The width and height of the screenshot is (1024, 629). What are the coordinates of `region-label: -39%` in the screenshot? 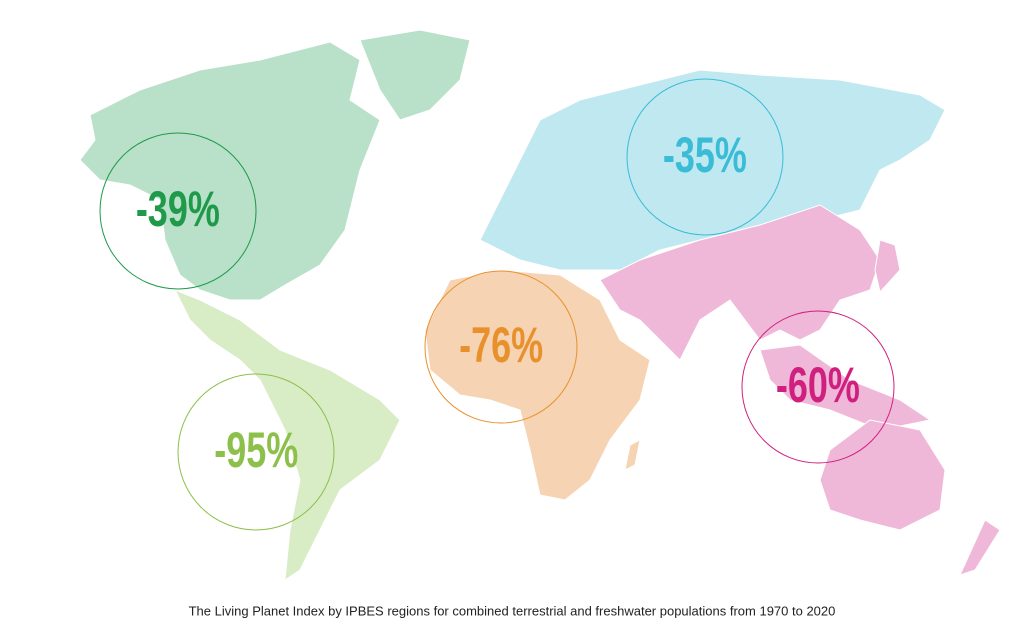 It's located at (178, 210).